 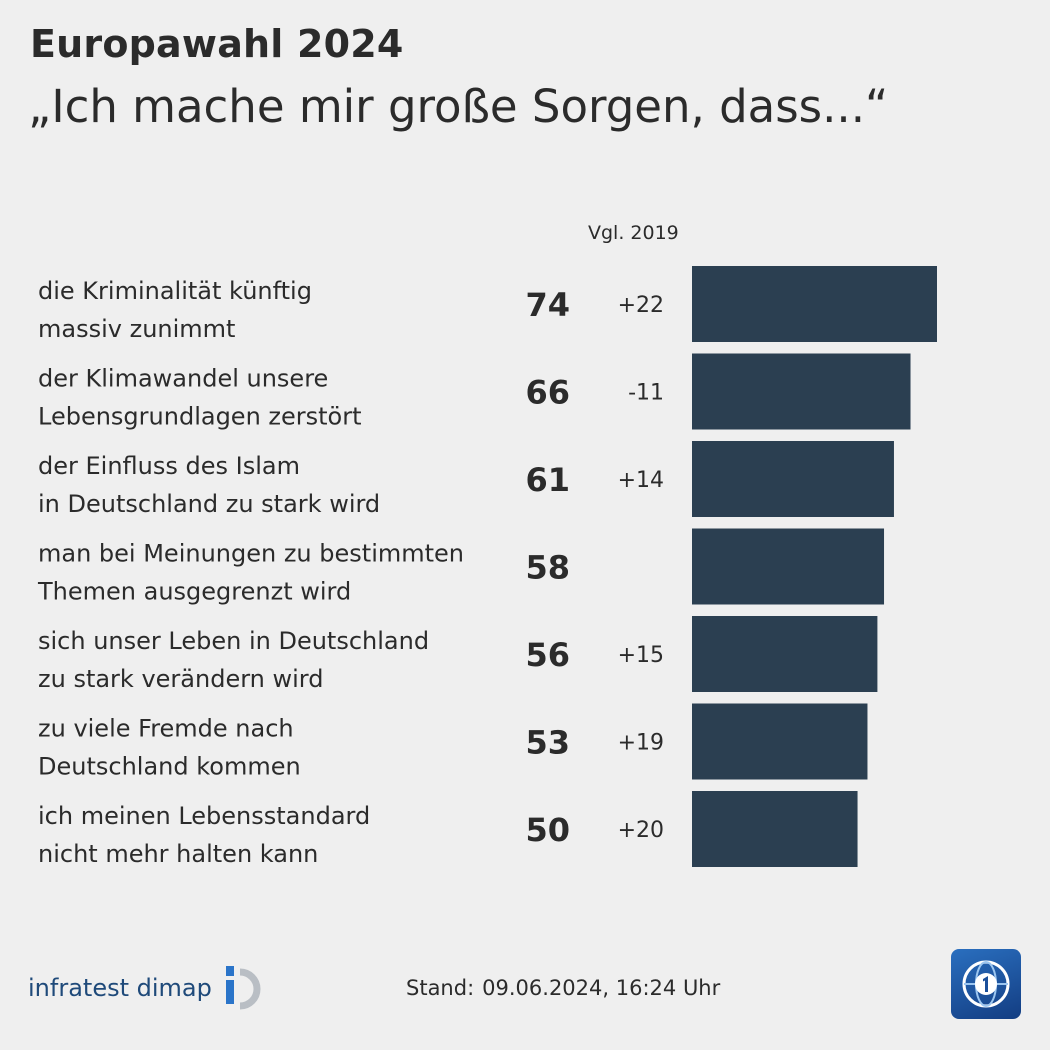 I want to click on value-label: 66, so click(x=547, y=393).